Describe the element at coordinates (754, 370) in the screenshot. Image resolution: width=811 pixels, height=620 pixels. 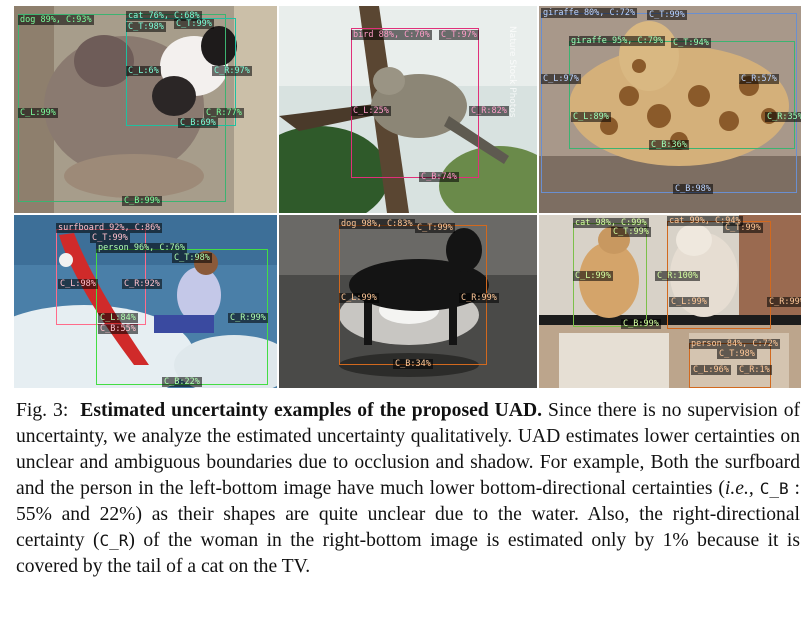
I see `label: C_R:1%` at that location.